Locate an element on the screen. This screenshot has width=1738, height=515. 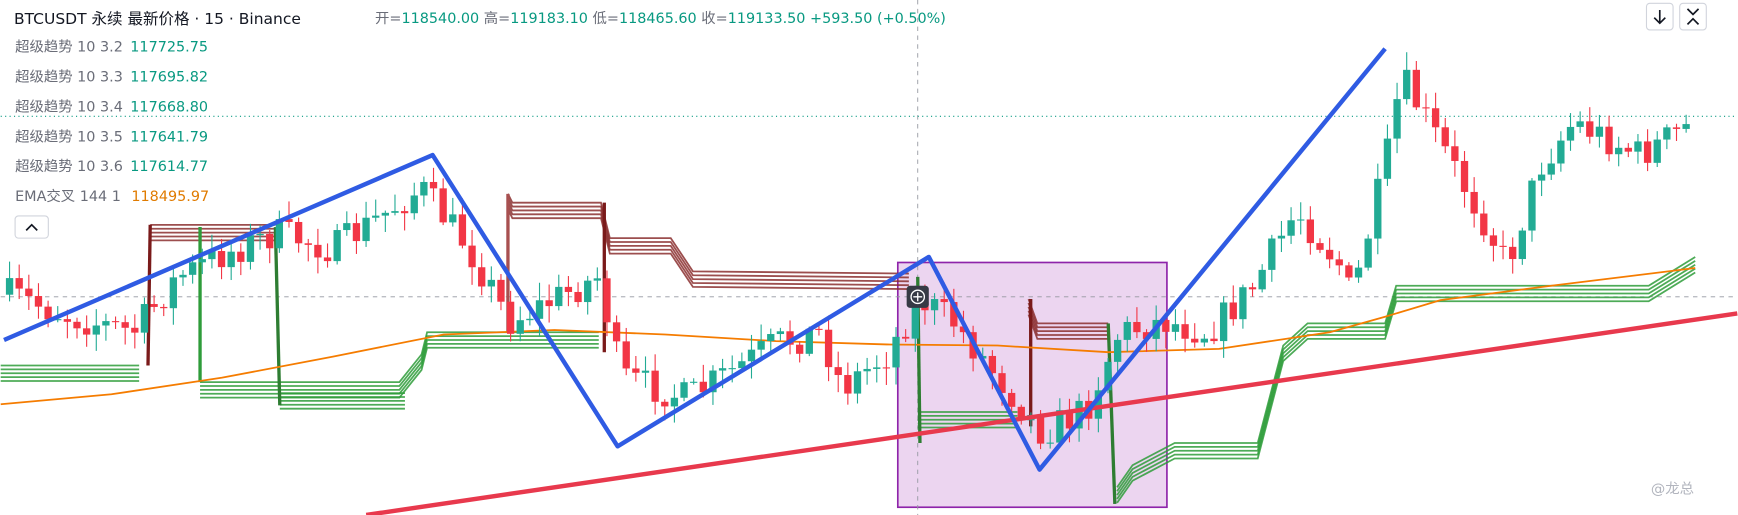
collapse-button is located at coordinates (31, 227).